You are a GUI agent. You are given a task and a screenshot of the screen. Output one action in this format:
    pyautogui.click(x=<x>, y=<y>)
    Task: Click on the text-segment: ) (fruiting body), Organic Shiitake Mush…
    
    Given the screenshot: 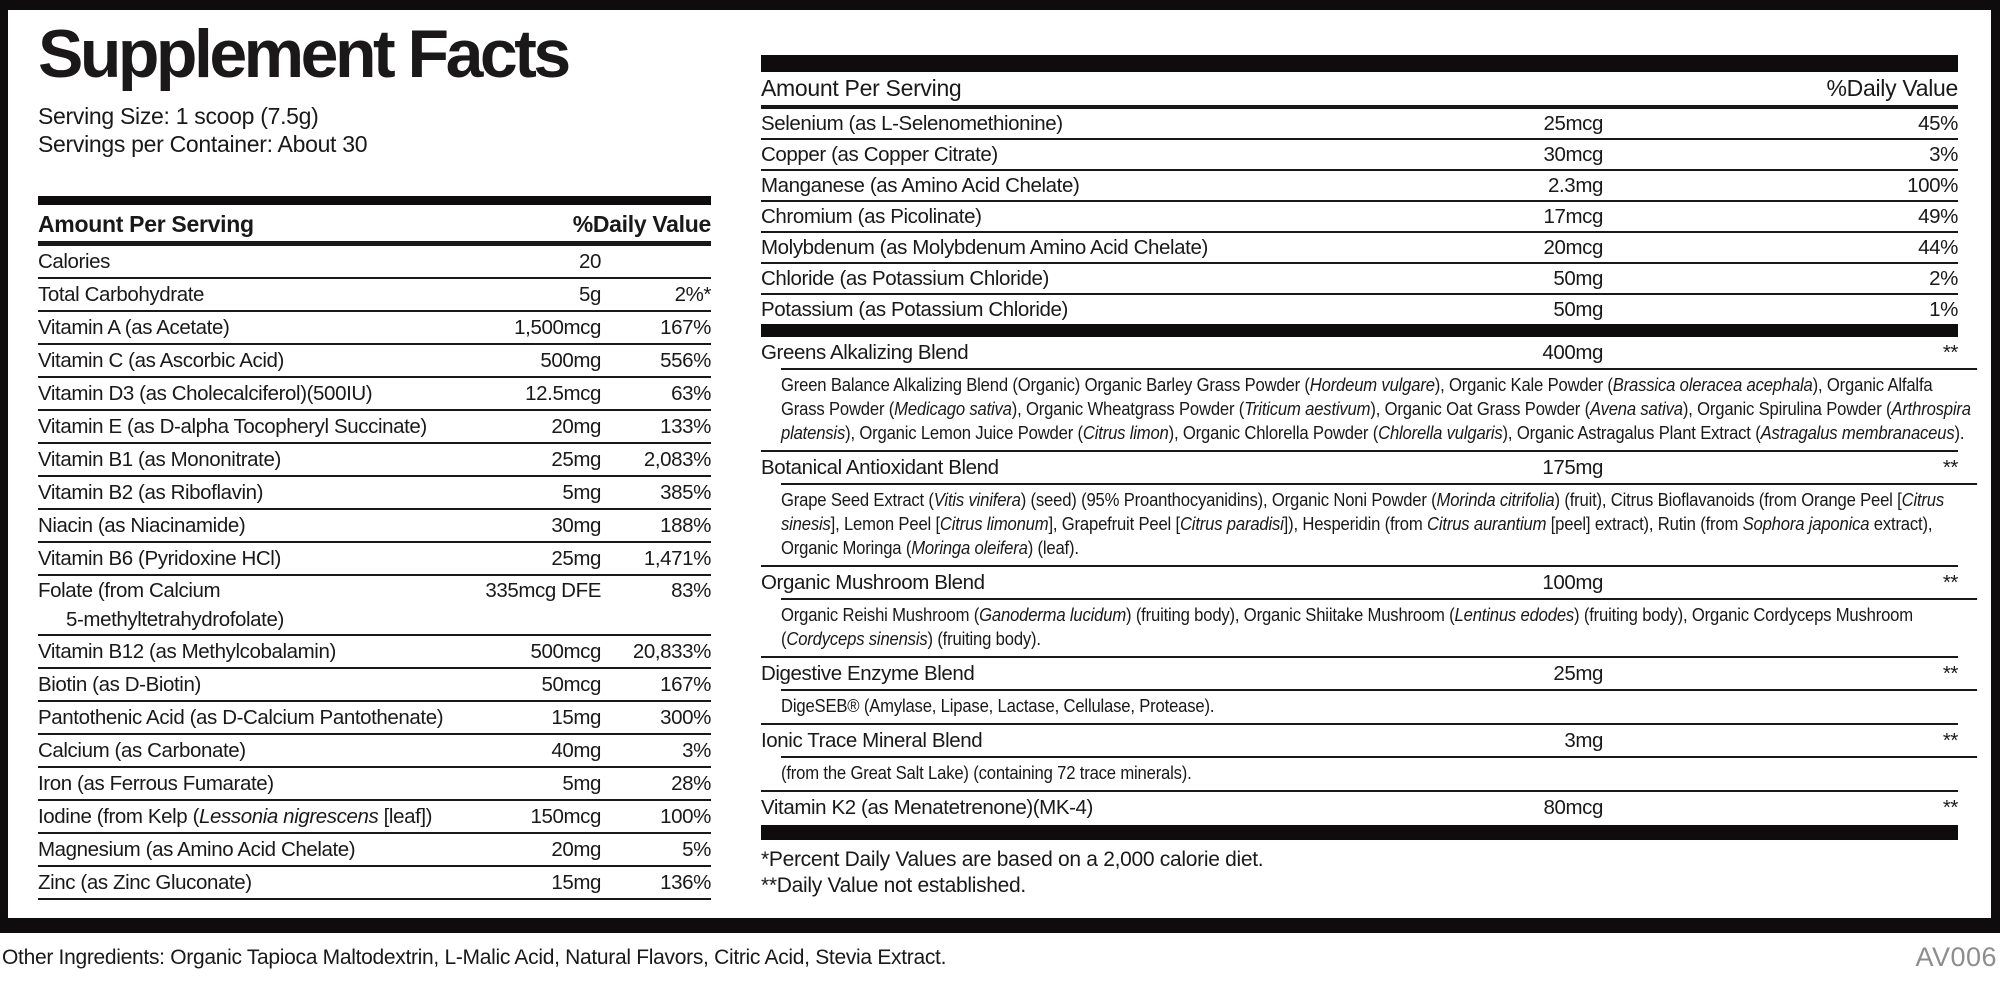 What is the action you would take?
    pyautogui.click(x=1290, y=614)
    